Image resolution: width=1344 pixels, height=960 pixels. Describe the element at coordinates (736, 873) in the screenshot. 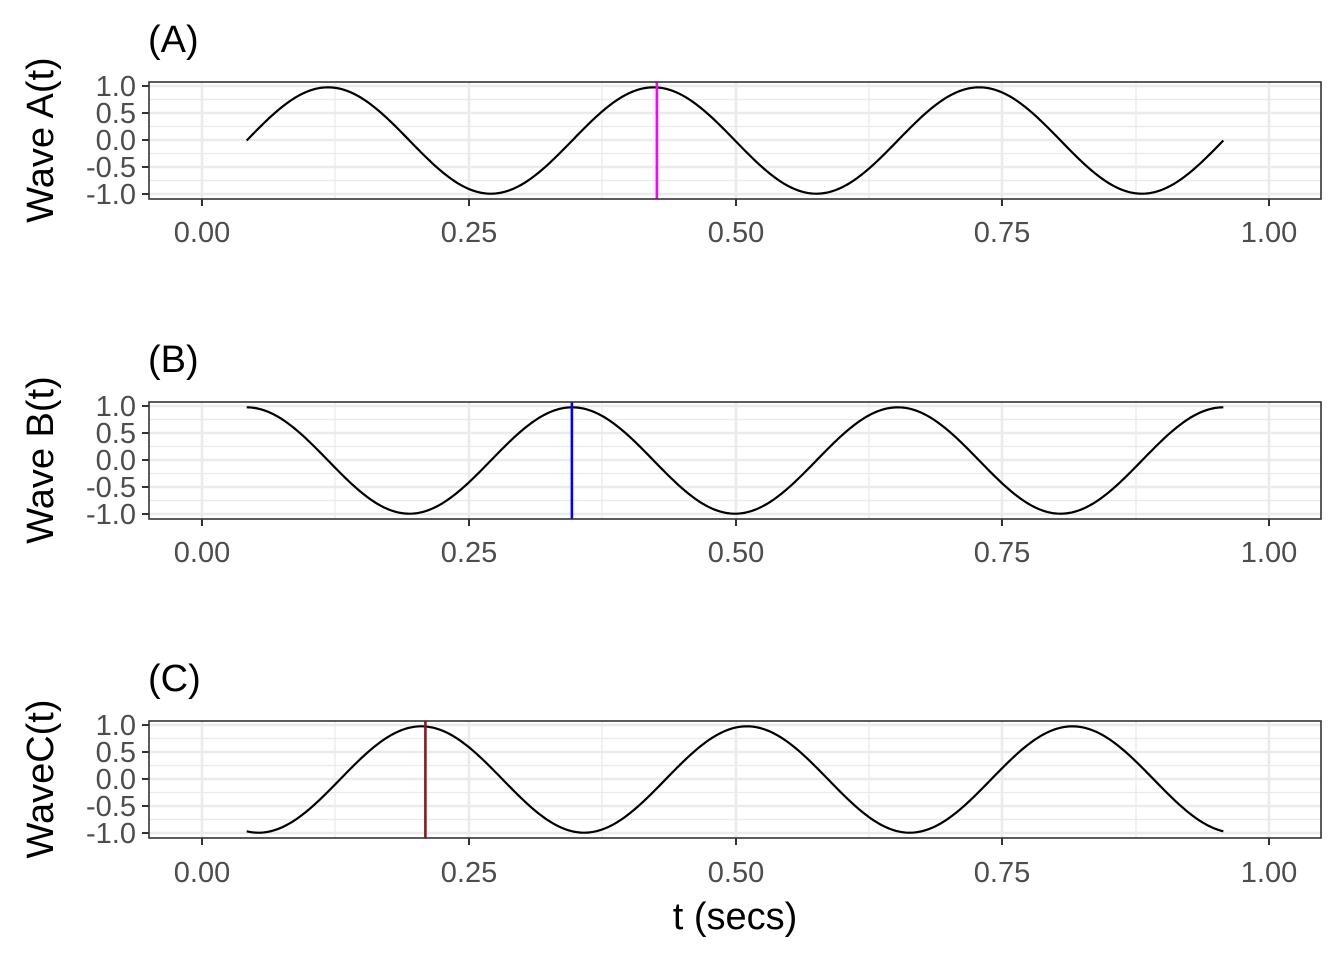

I see `panel-c-x-tick-label: 0.50` at that location.